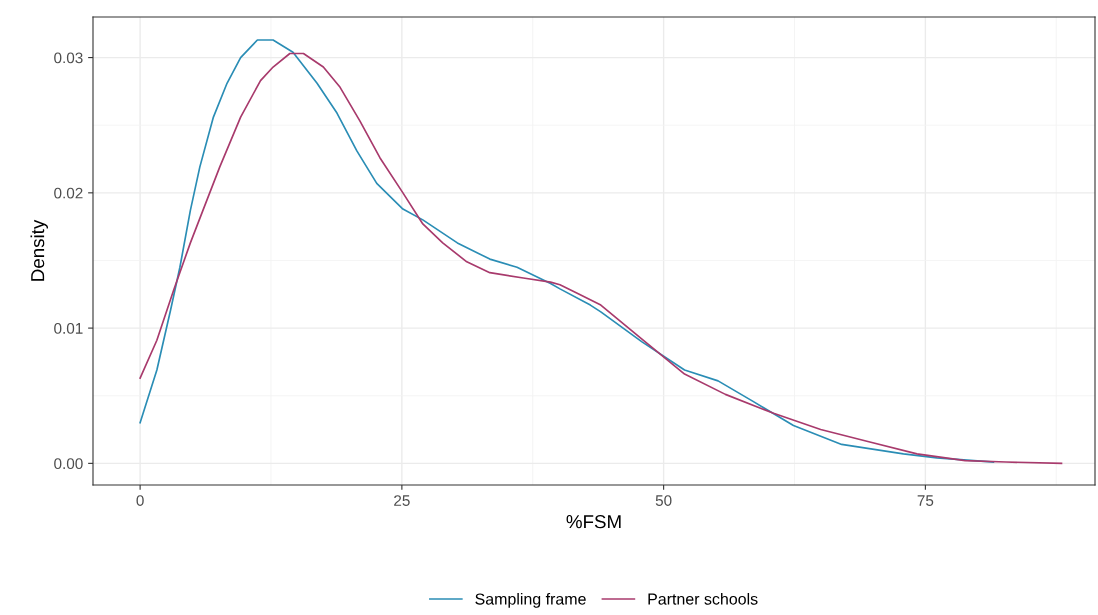  What do you see at coordinates (140, 500) in the screenshot?
I see `x-tick-label: 0` at bounding box center [140, 500].